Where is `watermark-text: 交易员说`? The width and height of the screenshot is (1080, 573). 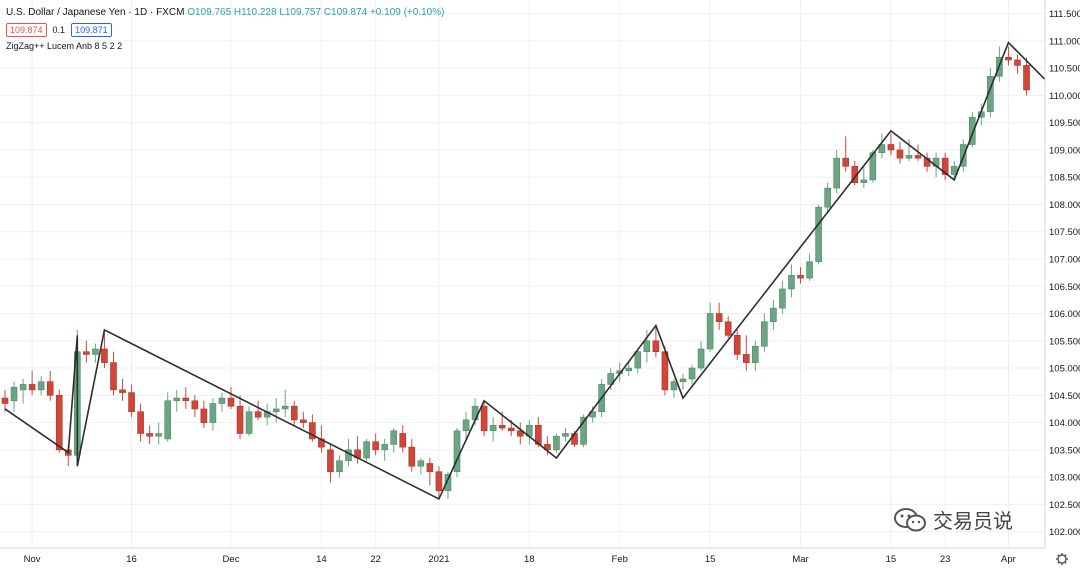
watermark-text: 交易员说 is located at coordinates (973, 522).